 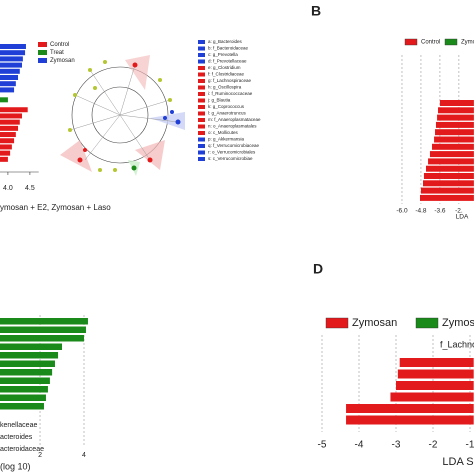 I want to click on x-tick-label: -1, so click(x=470, y=445).